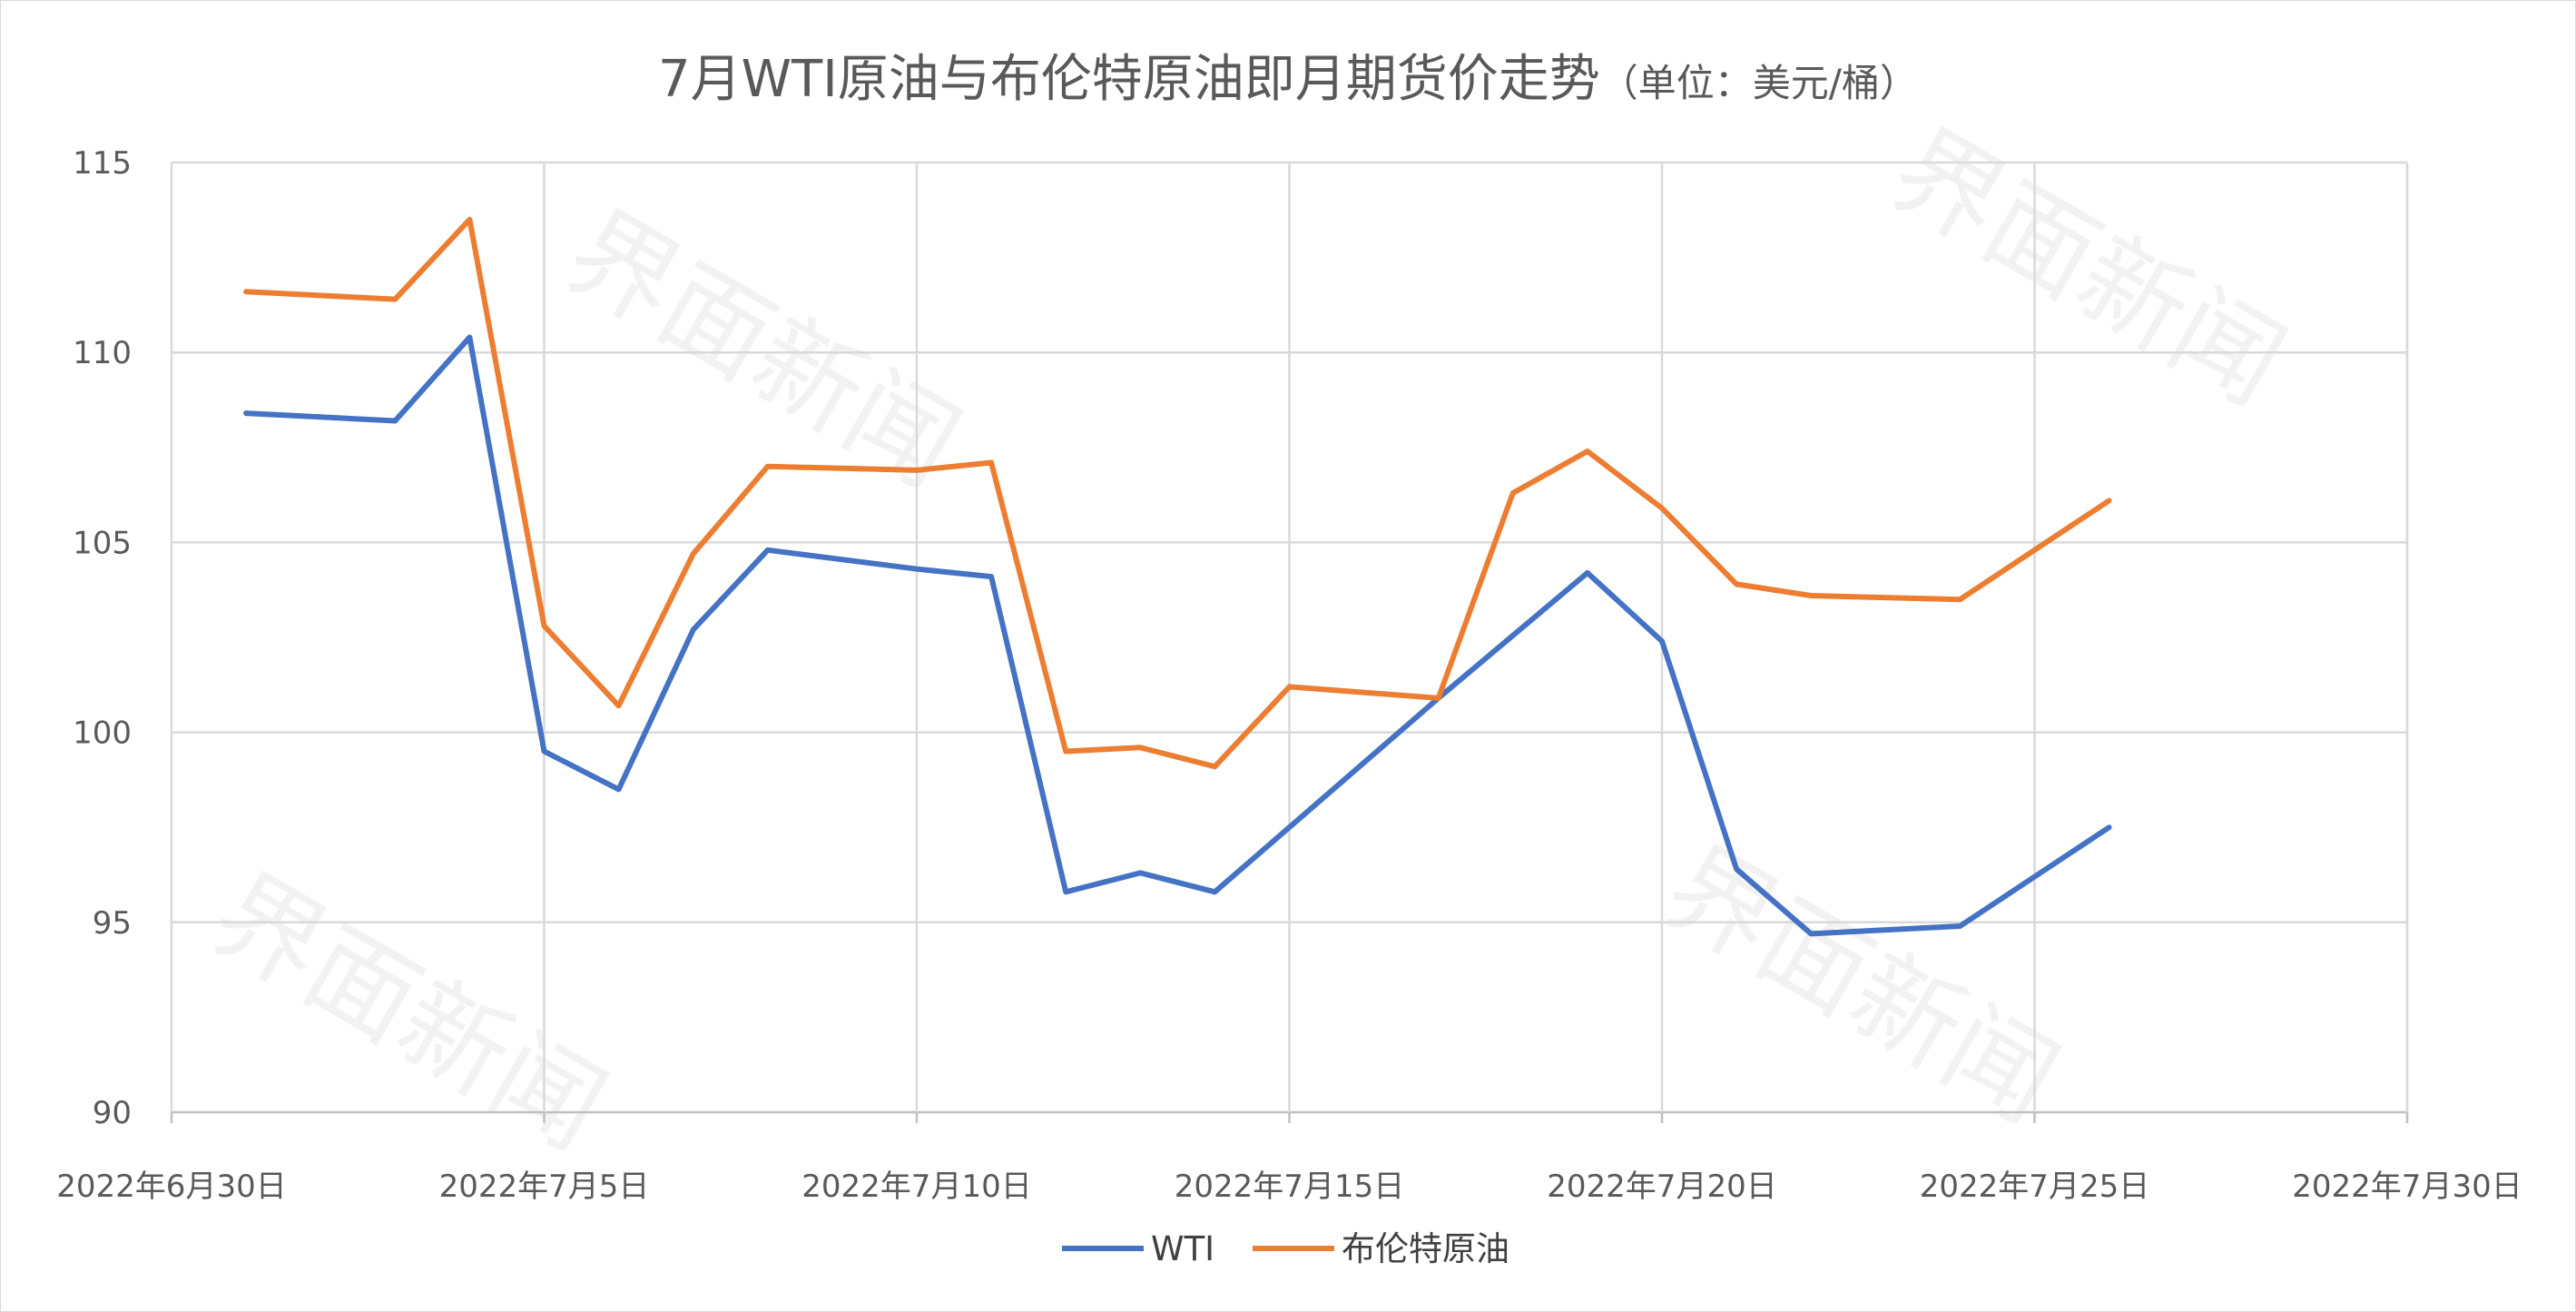 This screenshot has height=1312, width=2576. What do you see at coordinates (1425, 1248) in the screenshot?
I see `legend-label: 布伦特原油` at bounding box center [1425, 1248].